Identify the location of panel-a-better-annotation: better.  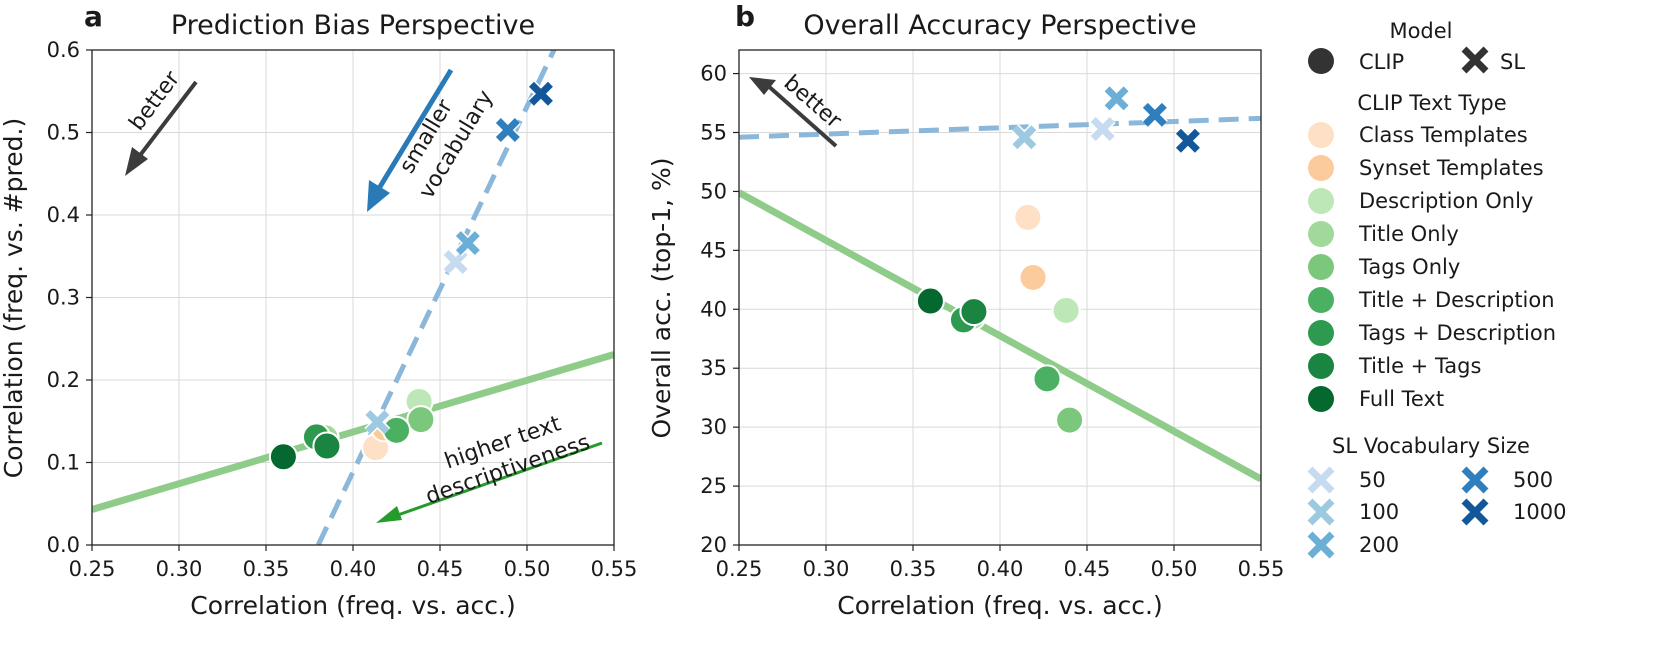
(161, 121).